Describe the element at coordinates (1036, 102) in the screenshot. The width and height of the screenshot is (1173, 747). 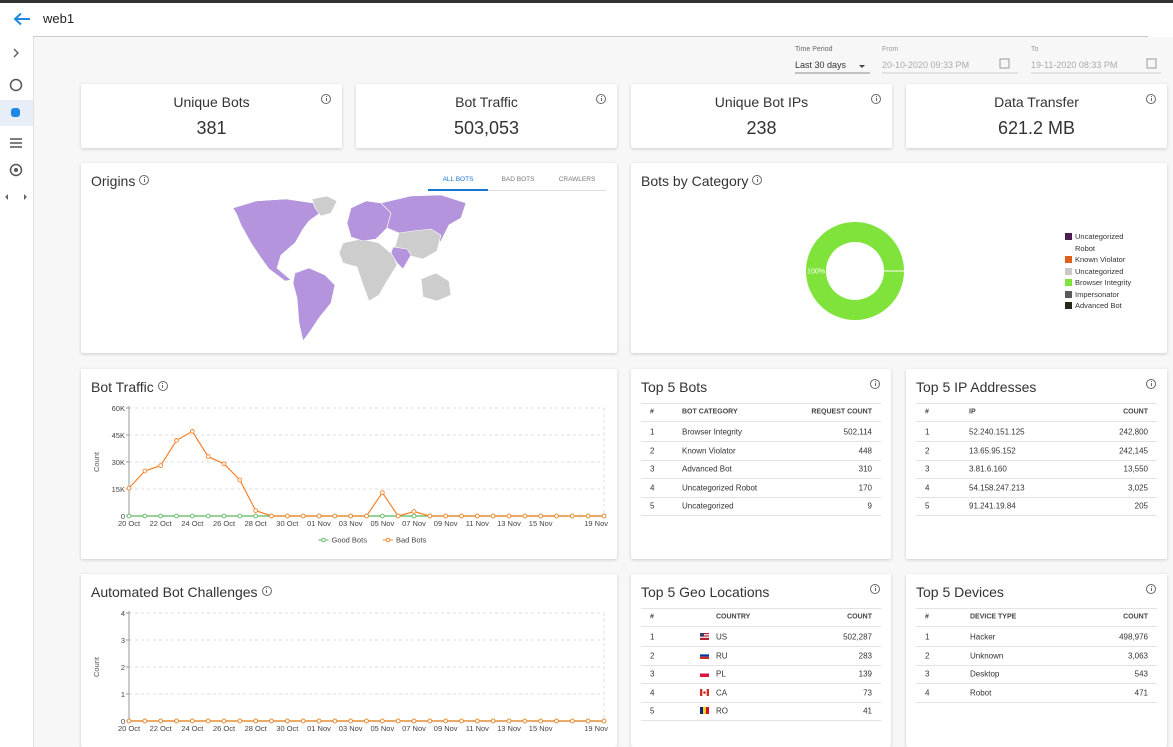
I see `kpi-title: Data Transfer` at that location.